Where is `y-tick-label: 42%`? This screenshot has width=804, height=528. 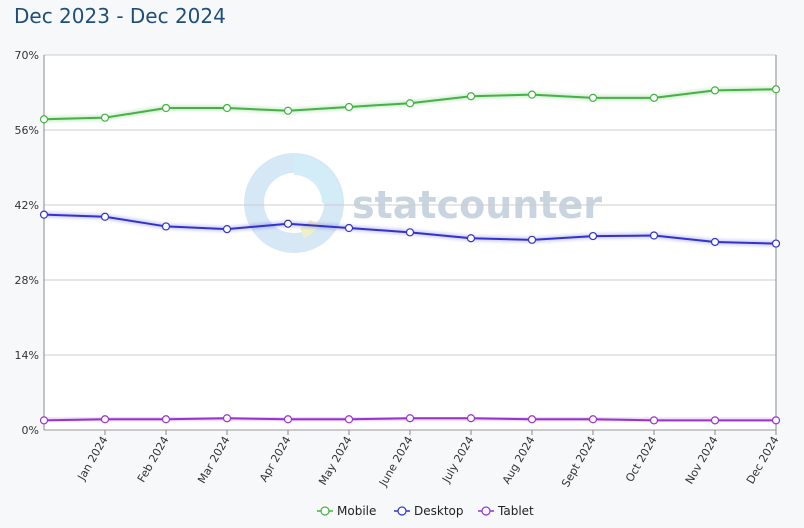
y-tick-label: 42% is located at coordinates (27, 205).